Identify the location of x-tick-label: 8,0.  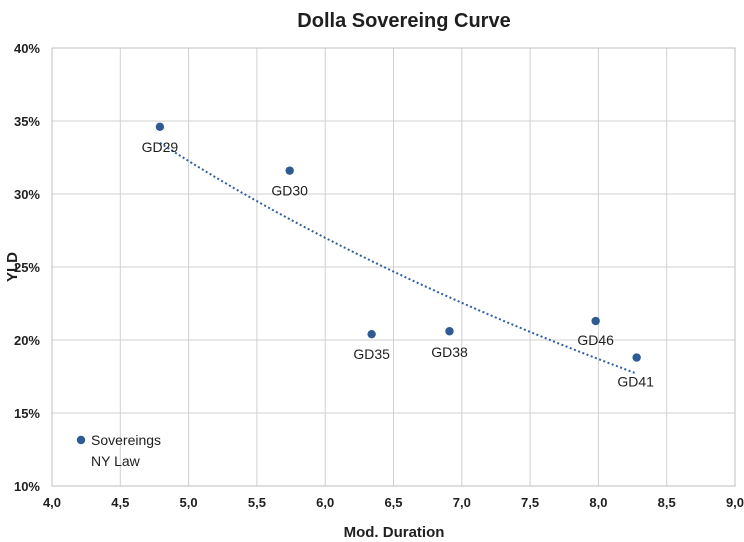
(598, 502).